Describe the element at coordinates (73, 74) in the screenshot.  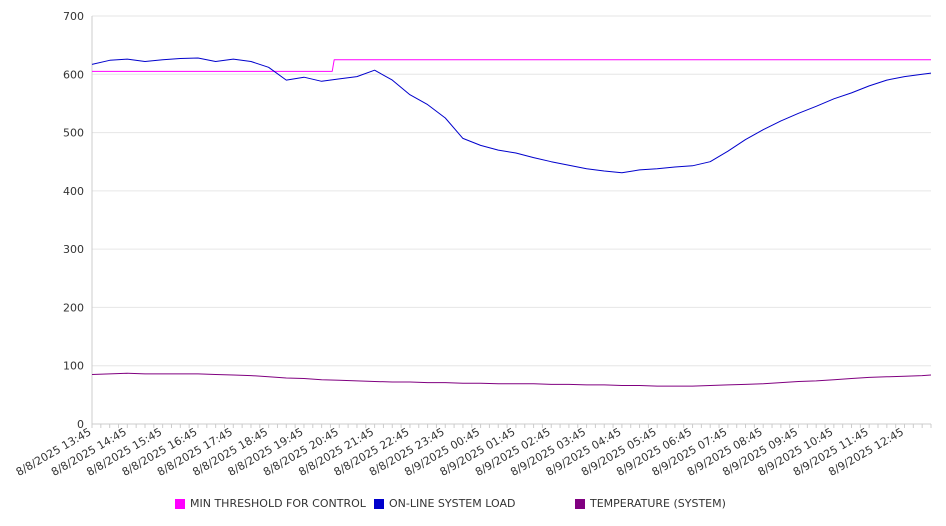
I see `y-tick-label: 600` at that location.